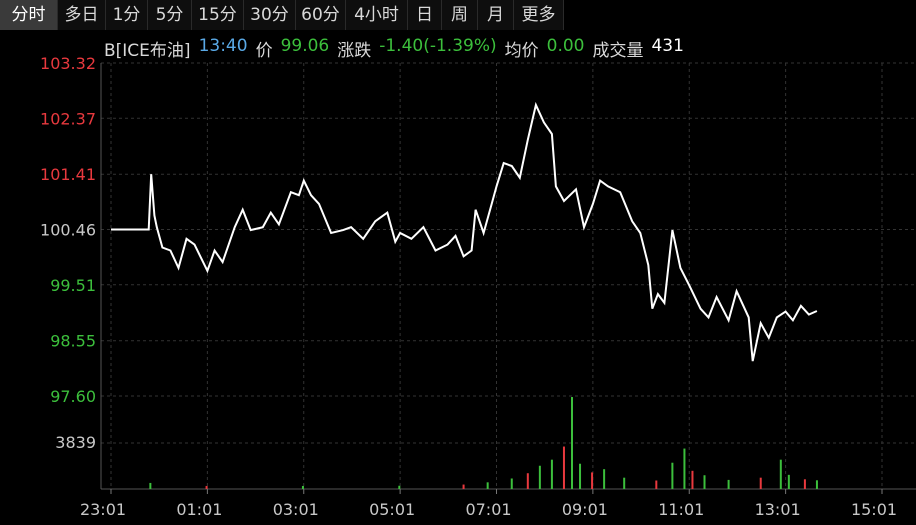 The image size is (916, 525). Describe the element at coordinates (73, 396) in the screenshot. I see `y-tick-label: 97.60` at that location.